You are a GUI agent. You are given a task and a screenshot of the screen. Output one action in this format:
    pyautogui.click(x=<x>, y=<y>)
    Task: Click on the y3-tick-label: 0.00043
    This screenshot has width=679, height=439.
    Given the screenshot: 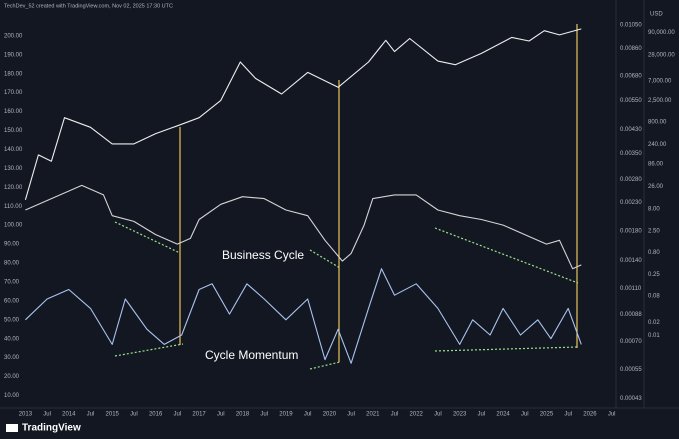 What is the action you would take?
    pyautogui.click(x=631, y=399)
    